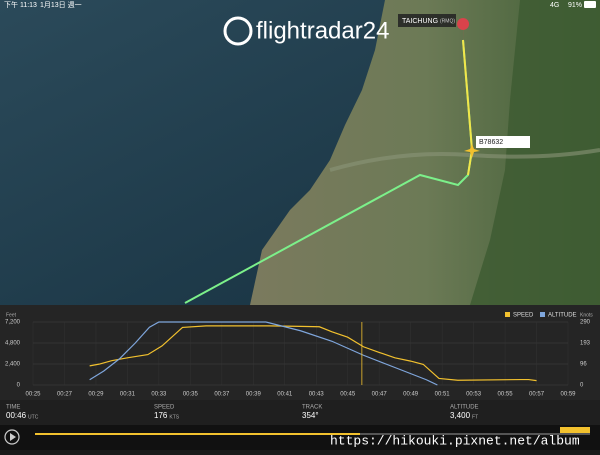  What do you see at coordinates (491, 142) in the screenshot?
I see `flight-label: B78632` at bounding box center [491, 142].